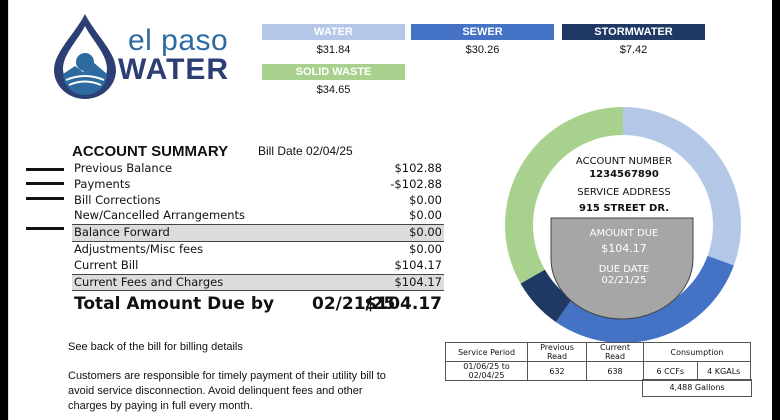 This screenshot has width=780, height=420. Describe the element at coordinates (624, 192) in the screenshot. I see `service-address-label: SERVICE ADDRESS` at that location.